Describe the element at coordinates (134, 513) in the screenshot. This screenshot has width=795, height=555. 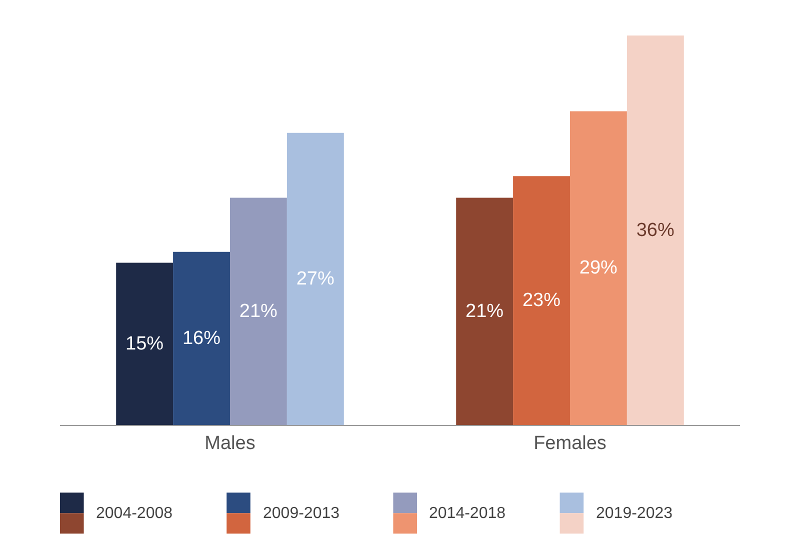
I see `legend-label: 2004-2008` at that location.